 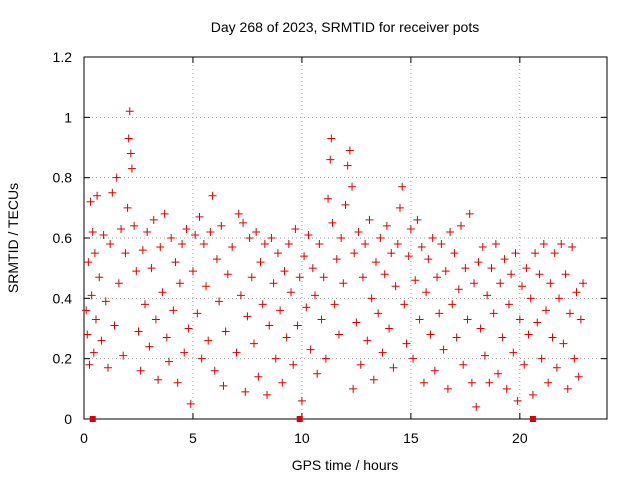 What do you see at coordinates (63, 298) in the screenshot?
I see `y-tick-label: 0.4` at bounding box center [63, 298].